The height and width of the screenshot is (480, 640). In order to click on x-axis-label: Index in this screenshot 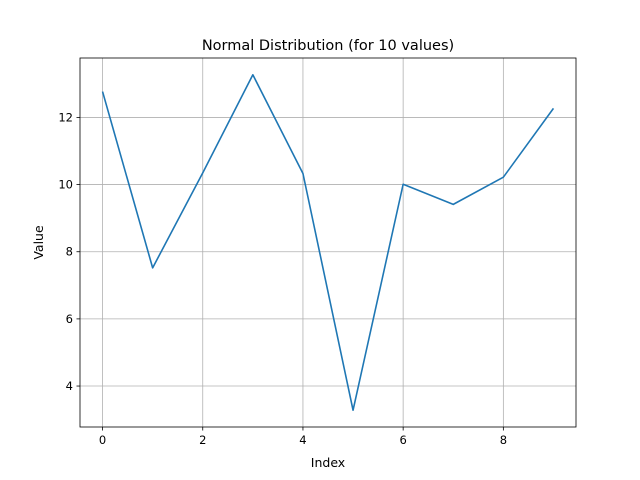, I will do `click(328, 462)`.